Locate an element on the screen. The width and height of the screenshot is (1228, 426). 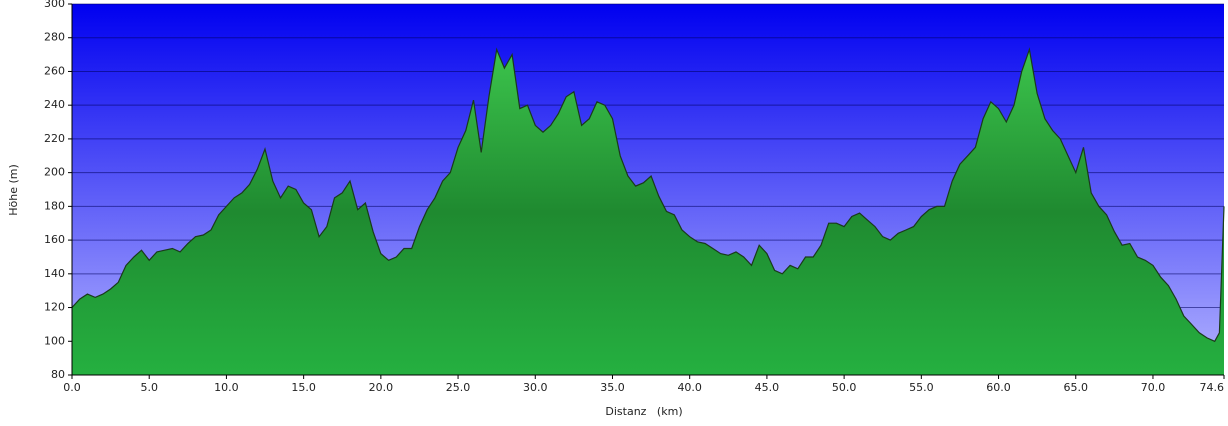
y-axis-label: Höhe (m) is located at coordinates (13, 190).